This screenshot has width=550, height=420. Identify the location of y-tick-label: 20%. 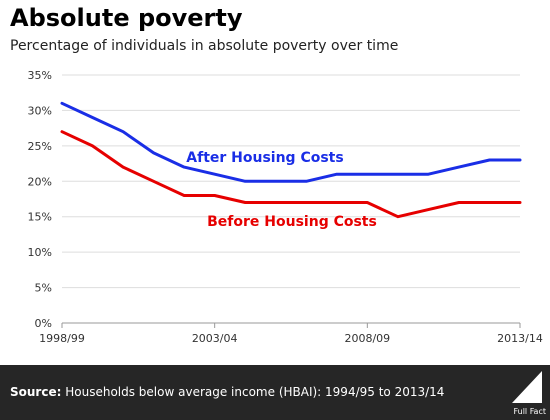
(40, 181).